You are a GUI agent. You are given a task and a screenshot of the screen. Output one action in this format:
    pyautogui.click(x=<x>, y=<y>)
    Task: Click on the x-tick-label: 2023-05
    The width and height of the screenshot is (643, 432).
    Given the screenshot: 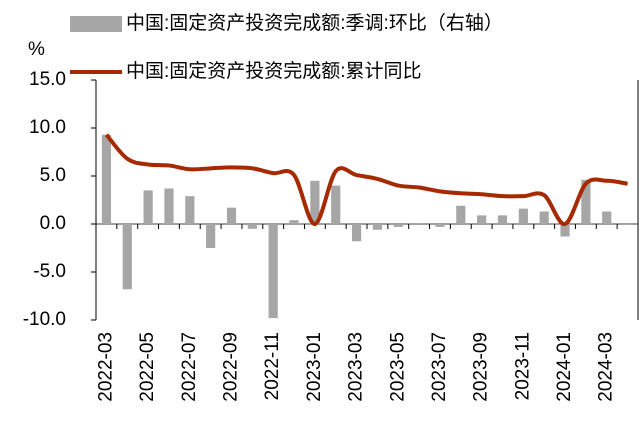 What is the action you would take?
    pyautogui.click(x=397, y=367)
    